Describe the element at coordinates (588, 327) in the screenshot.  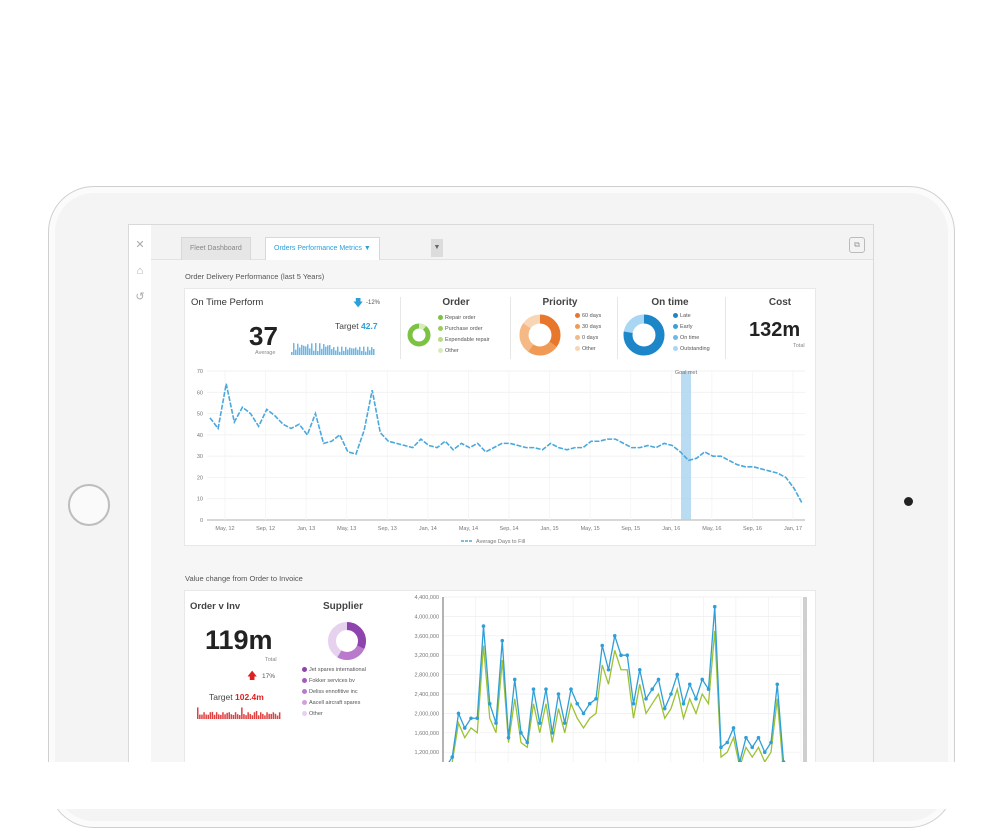
I see `priority-legend-item: 30 days` at that location.